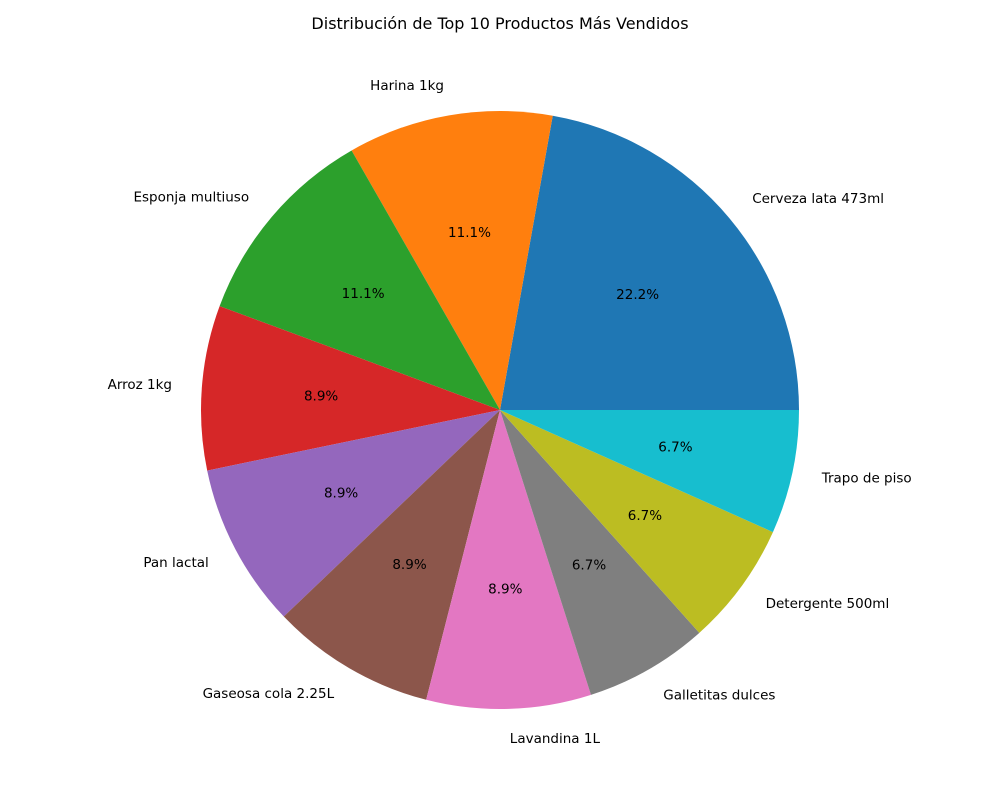 The image size is (1000, 800). What do you see at coordinates (175, 563) in the screenshot?
I see `slice-category-label: Pan lactal` at bounding box center [175, 563].